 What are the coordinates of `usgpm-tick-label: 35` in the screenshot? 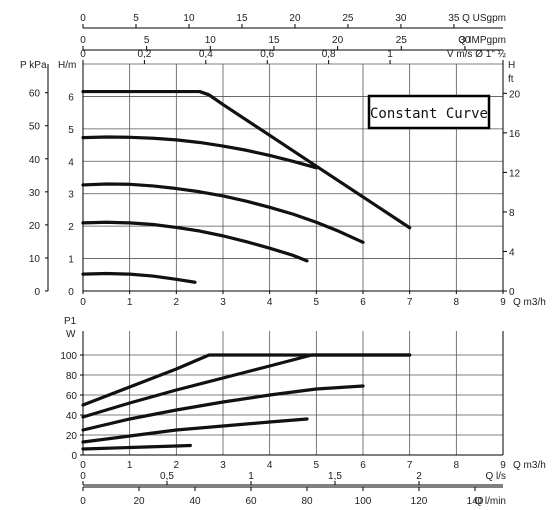 It's located at (454, 18).